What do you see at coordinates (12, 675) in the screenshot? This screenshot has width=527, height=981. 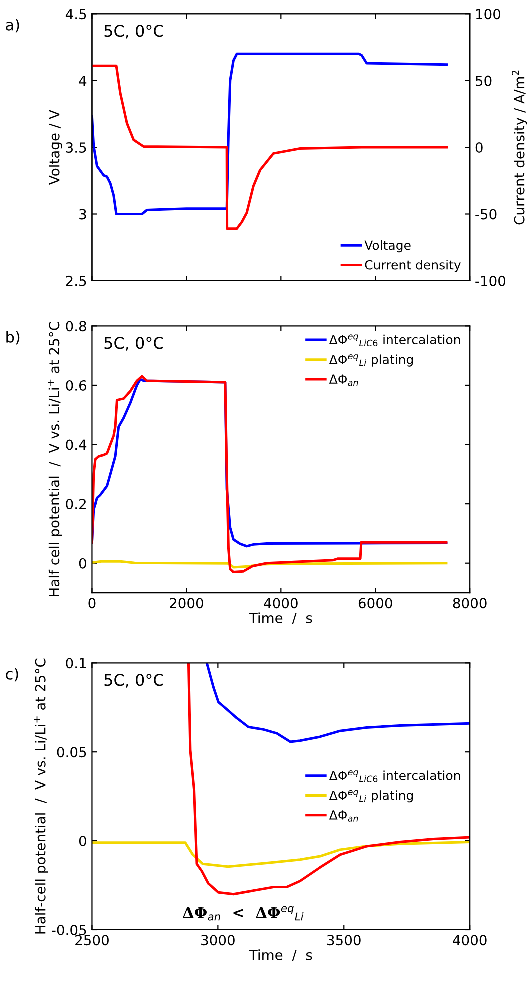 I see `text: c)` at bounding box center [12, 675].